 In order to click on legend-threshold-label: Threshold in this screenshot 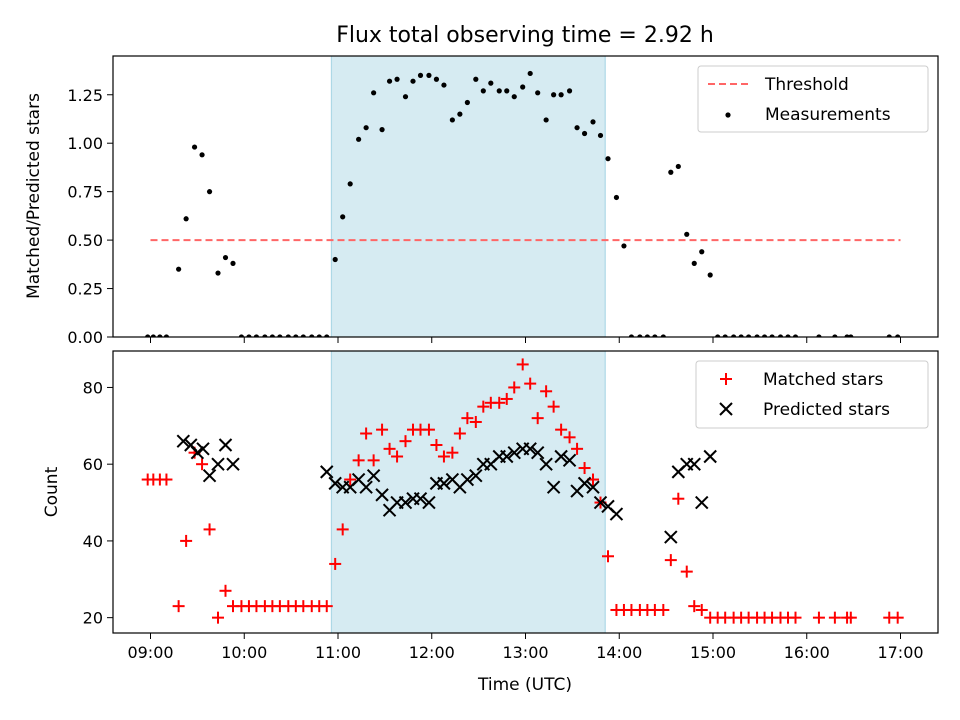, I will do `click(806, 85)`.